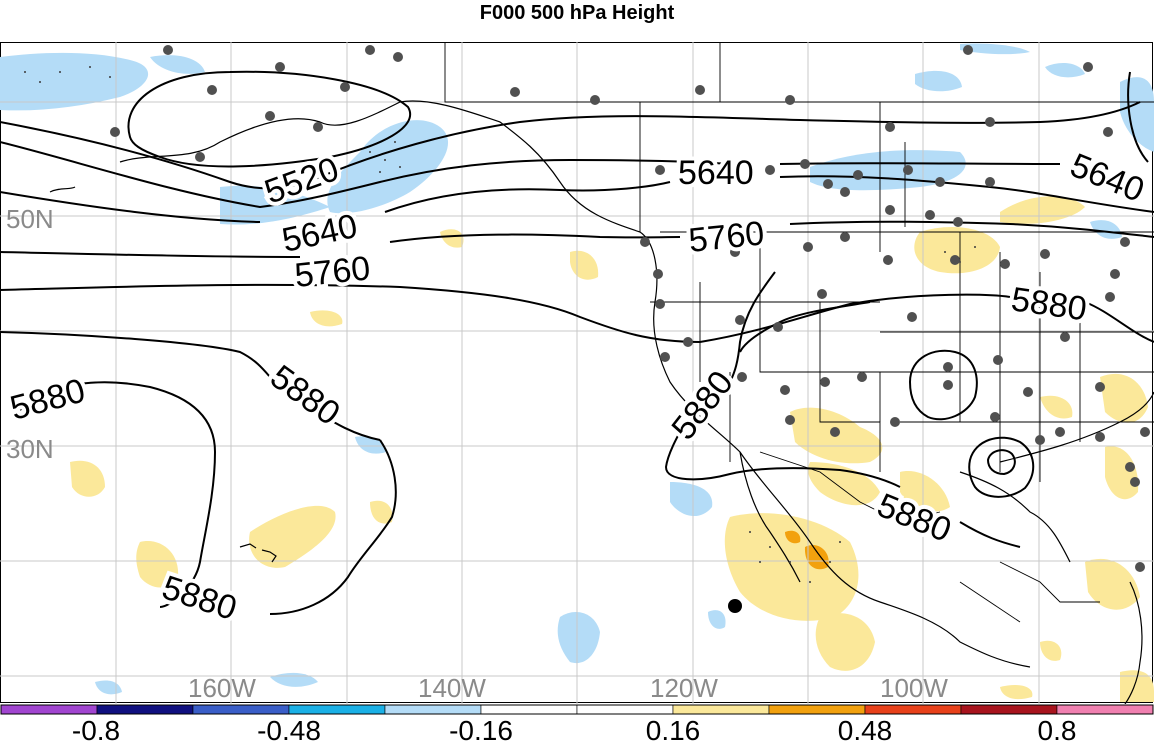 This screenshot has width=1154, height=742. What do you see at coordinates (735, 606) in the screenshot?
I see `highlighted-station` at bounding box center [735, 606].